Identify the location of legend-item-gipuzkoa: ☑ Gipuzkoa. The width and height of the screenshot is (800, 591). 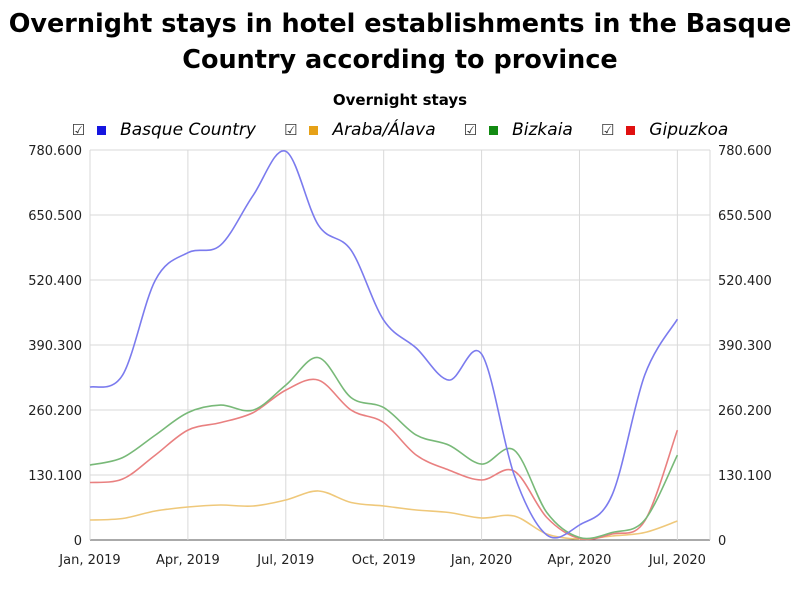
(665, 130).